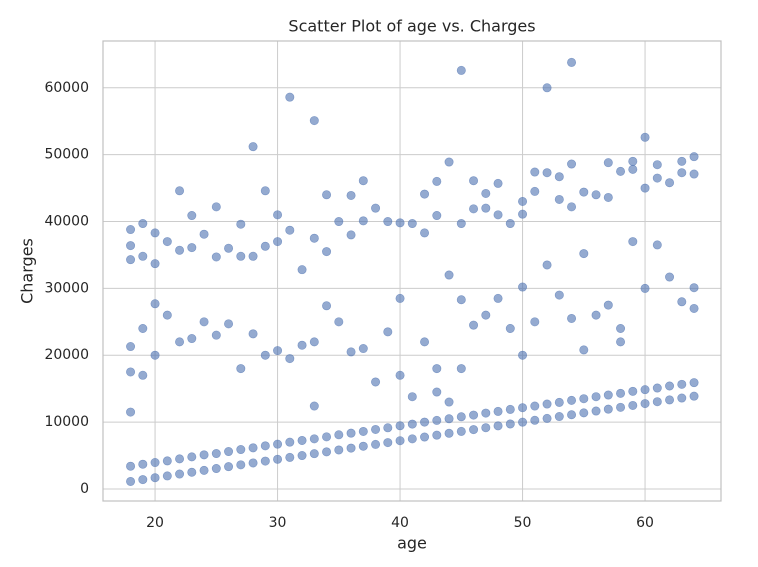 The image size is (758, 567). Describe the element at coordinates (66, 288) in the screenshot. I see `y-tick-label: 30000` at that location.